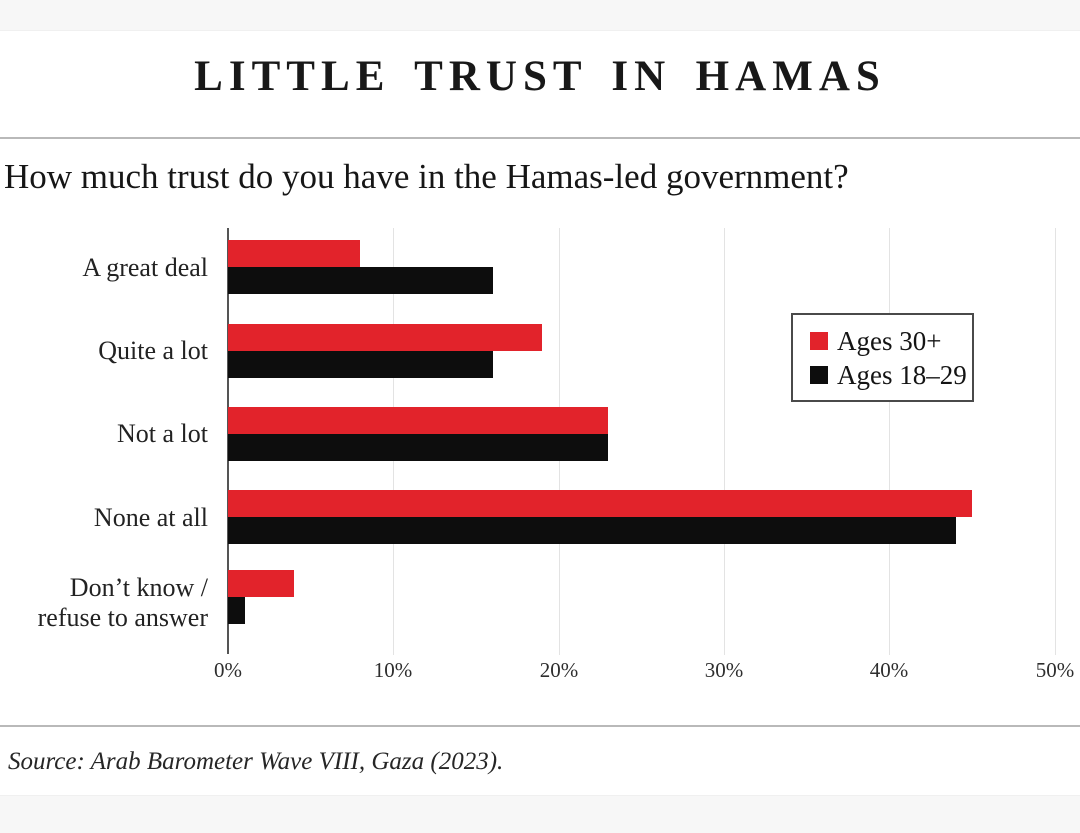 Image resolution: width=1080 pixels, height=833 pixels. What do you see at coordinates (600, 503) in the screenshot?
I see `bar-ages30-none-at-all` at bounding box center [600, 503].